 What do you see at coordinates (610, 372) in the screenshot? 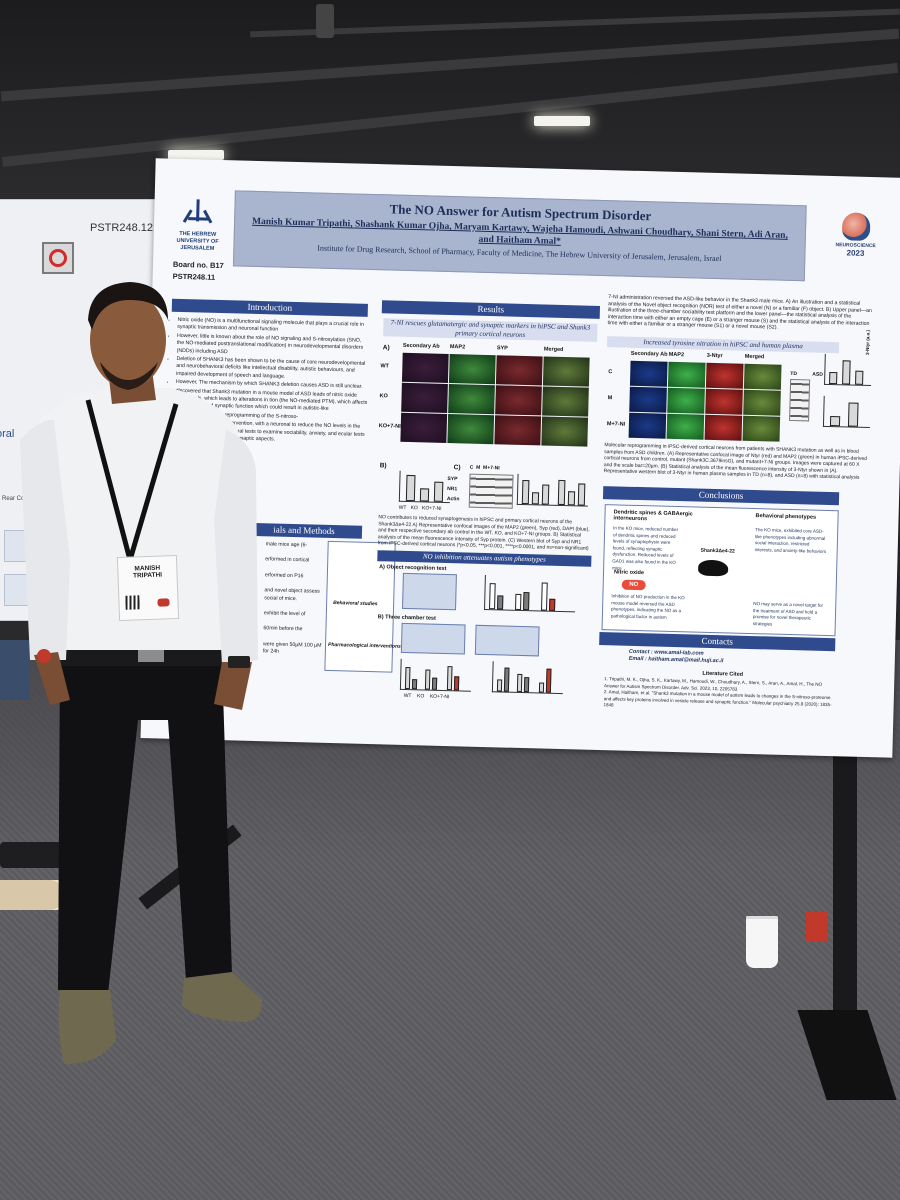
I see `grid-row-label: C` at bounding box center [610, 372].